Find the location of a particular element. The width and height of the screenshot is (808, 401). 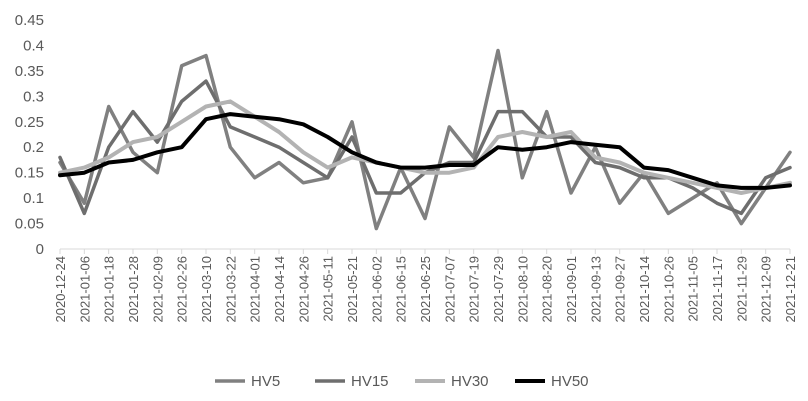

x-tick-label: 2021-08-20 is located at coordinates (547, 289).